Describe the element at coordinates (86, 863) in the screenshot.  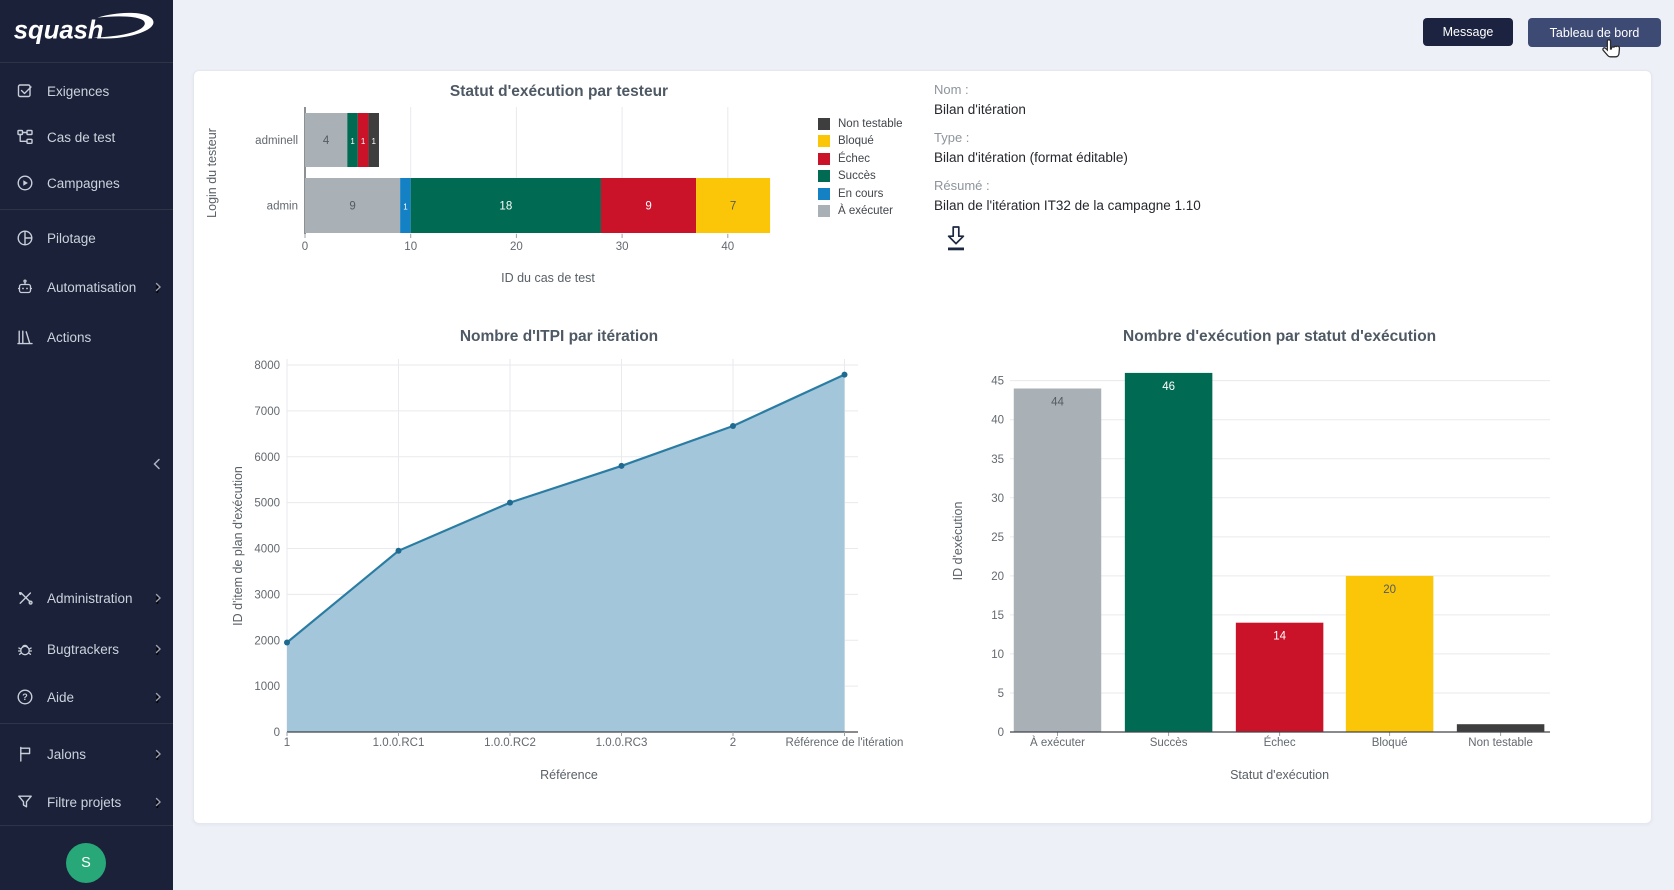
I see `user-avatar: S` at that location.